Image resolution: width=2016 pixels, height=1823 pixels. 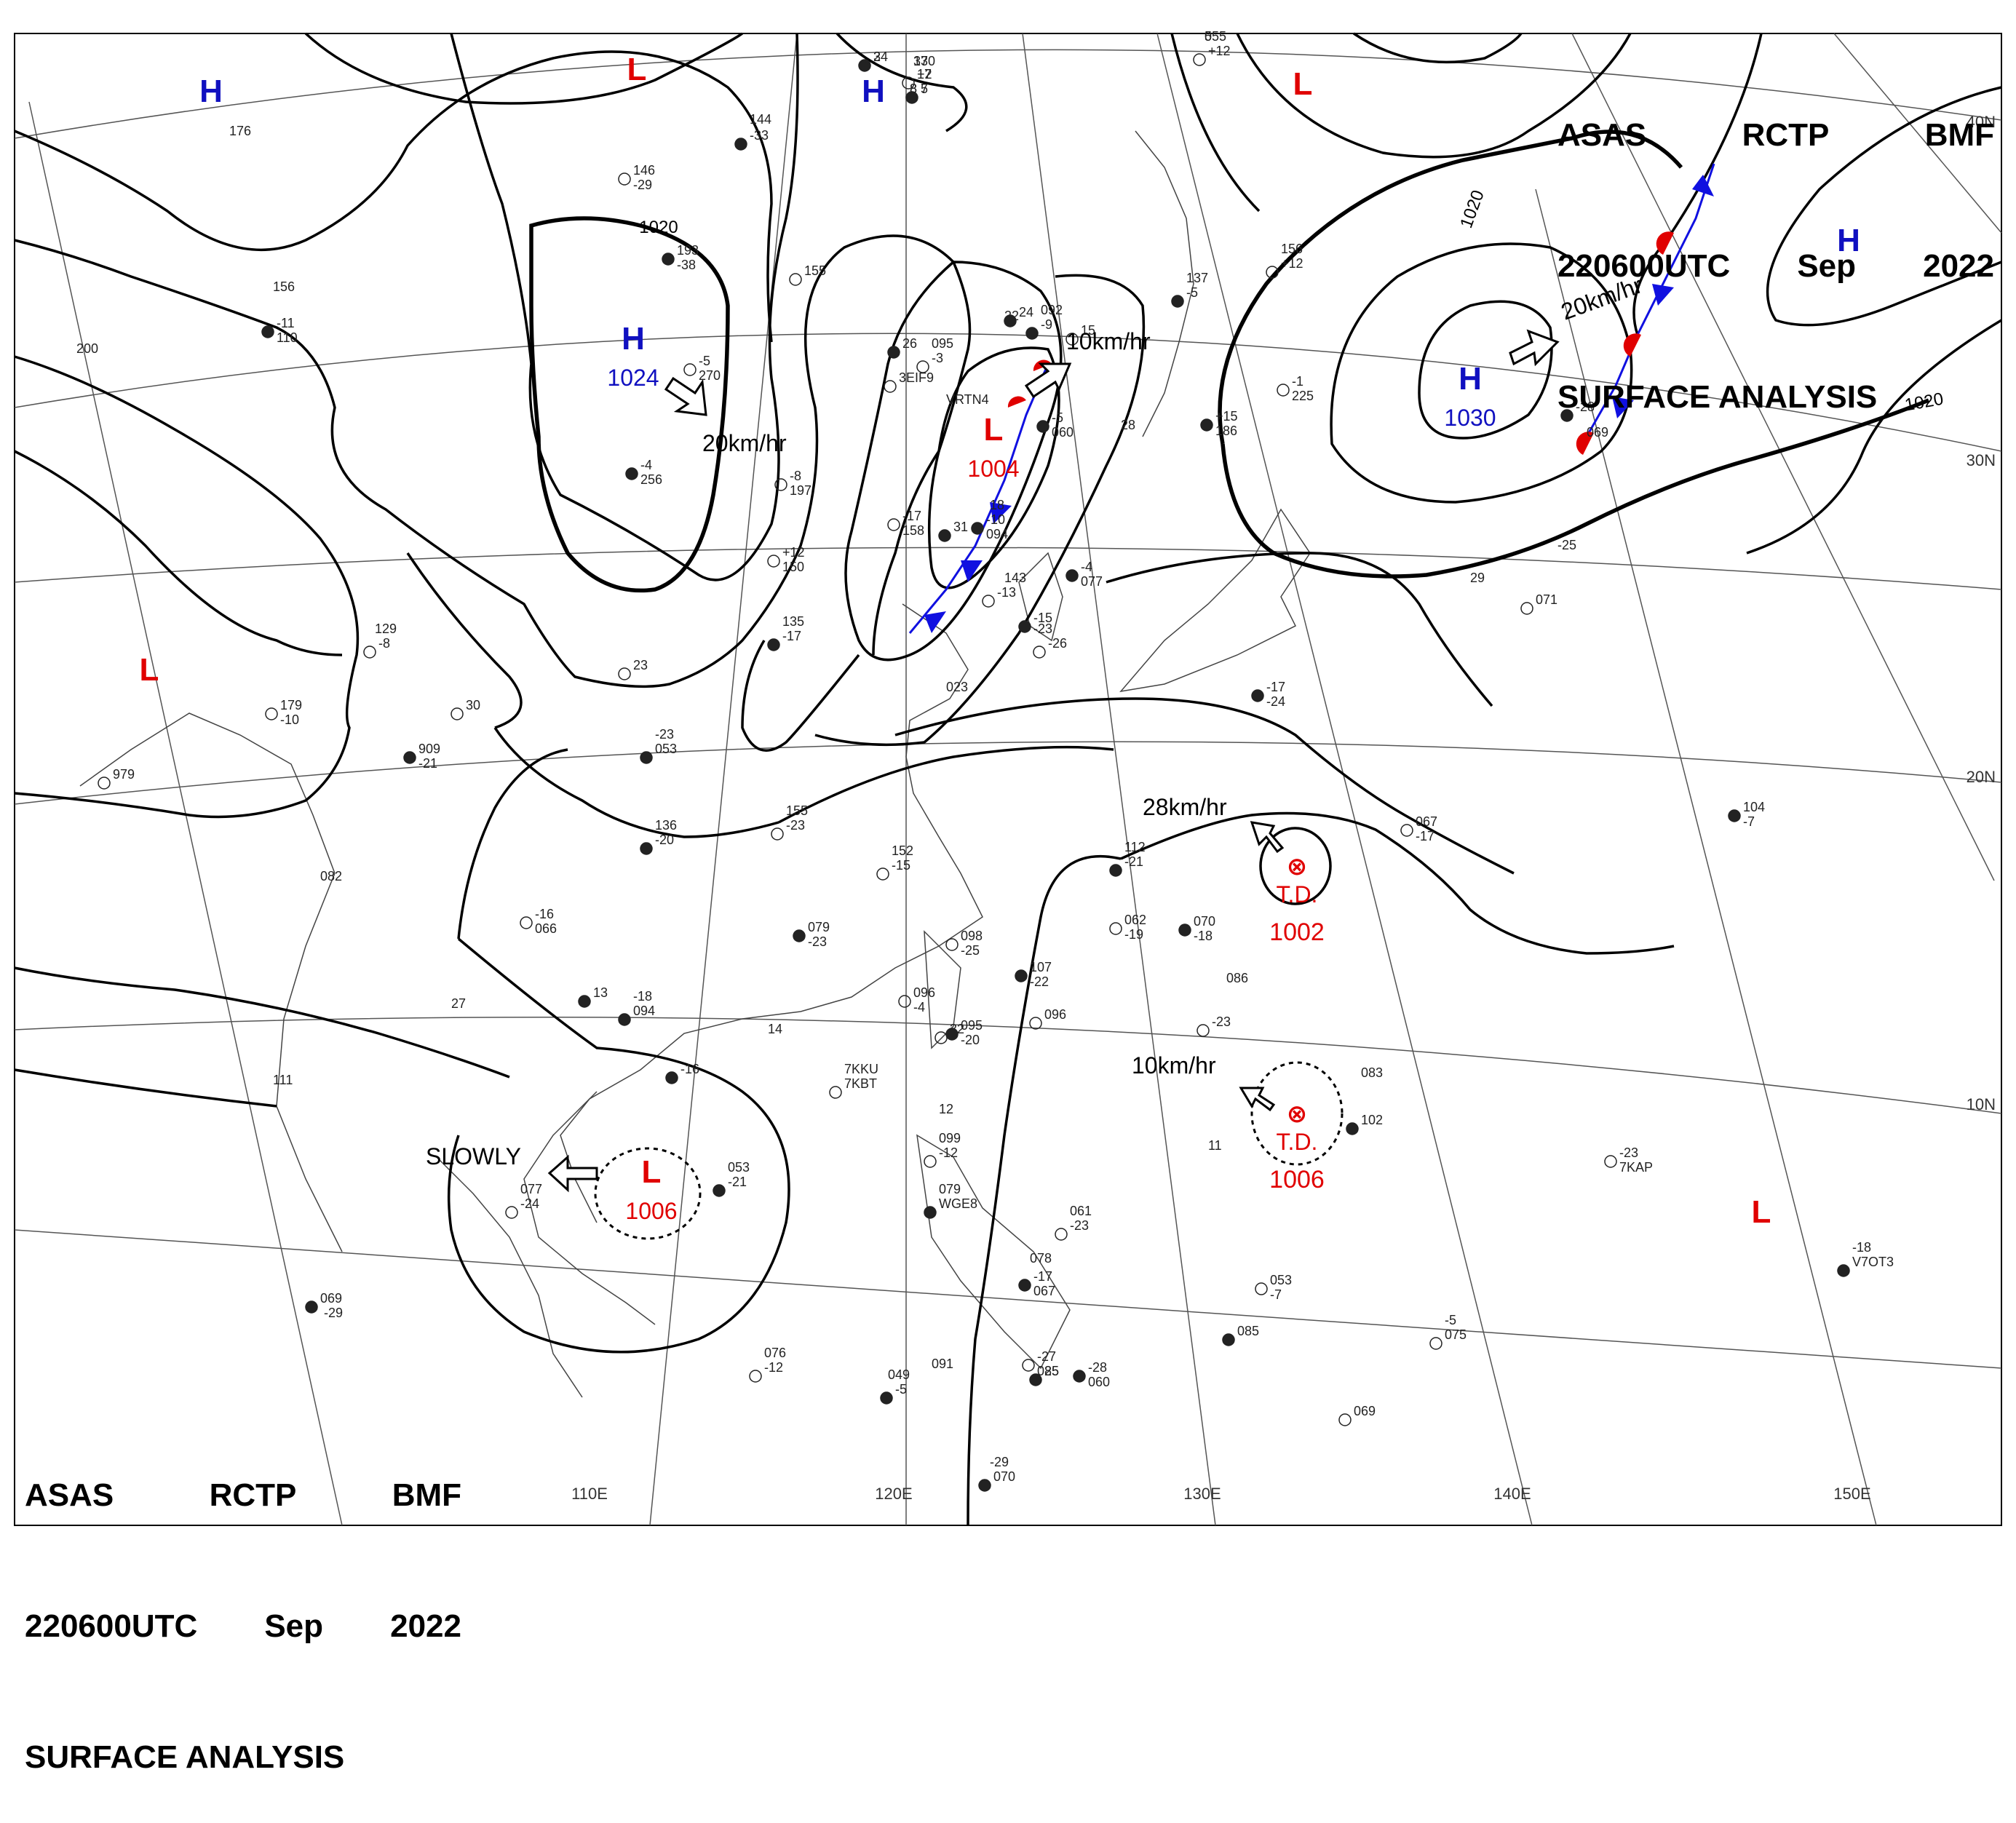 What do you see at coordinates (689, 1069) in the screenshot?
I see `station-value: -16` at bounding box center [689, 1069].